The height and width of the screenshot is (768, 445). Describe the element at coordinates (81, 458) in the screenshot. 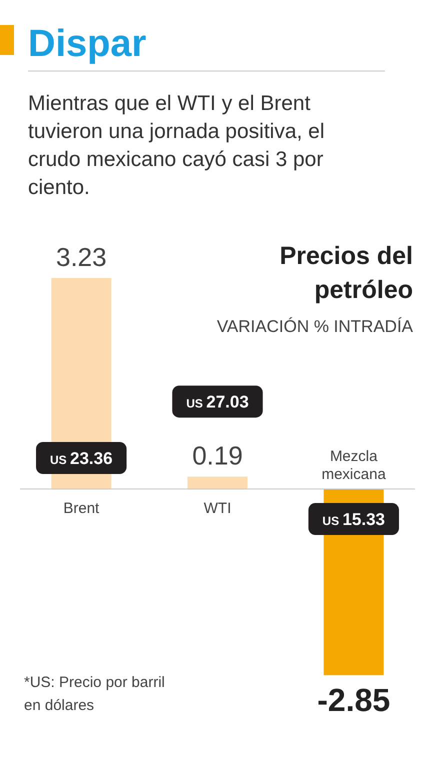

I see `annotation: US 23.36` at that location.